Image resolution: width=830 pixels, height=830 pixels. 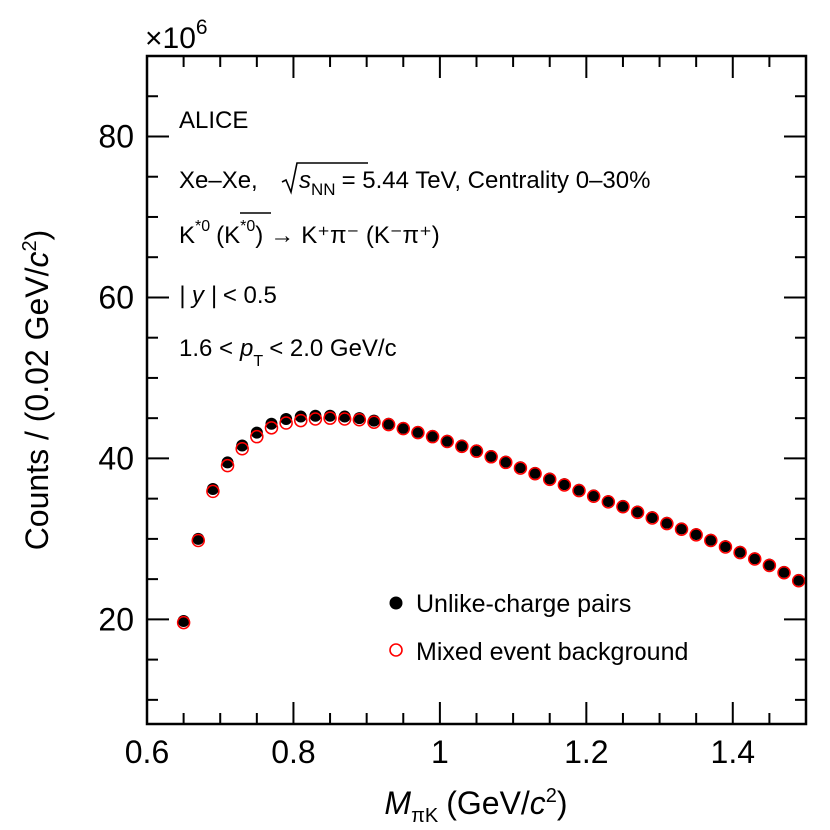 I want to click on y-multiplier: ×10⁶, so click(x=176, y=35).